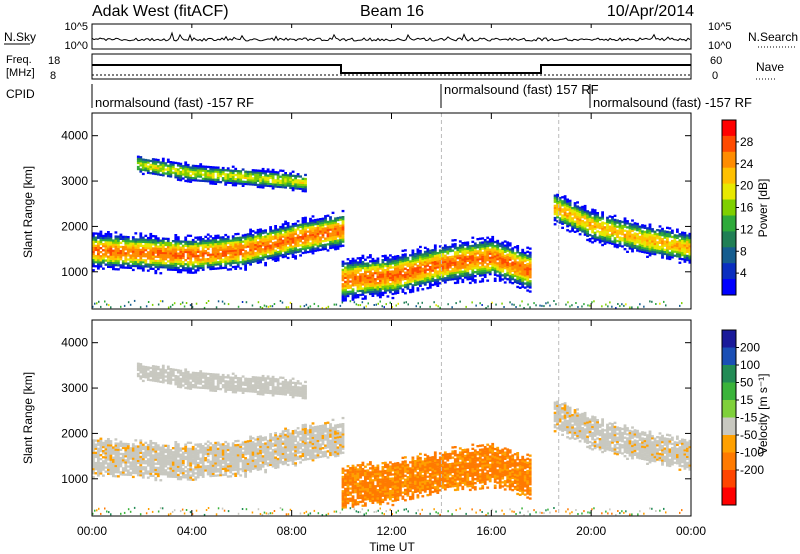 The height and width of the screenshot is (554, 800). Describe the element at coordinates (206, 303) in the screenshot. I see `power-speckle` at that location.